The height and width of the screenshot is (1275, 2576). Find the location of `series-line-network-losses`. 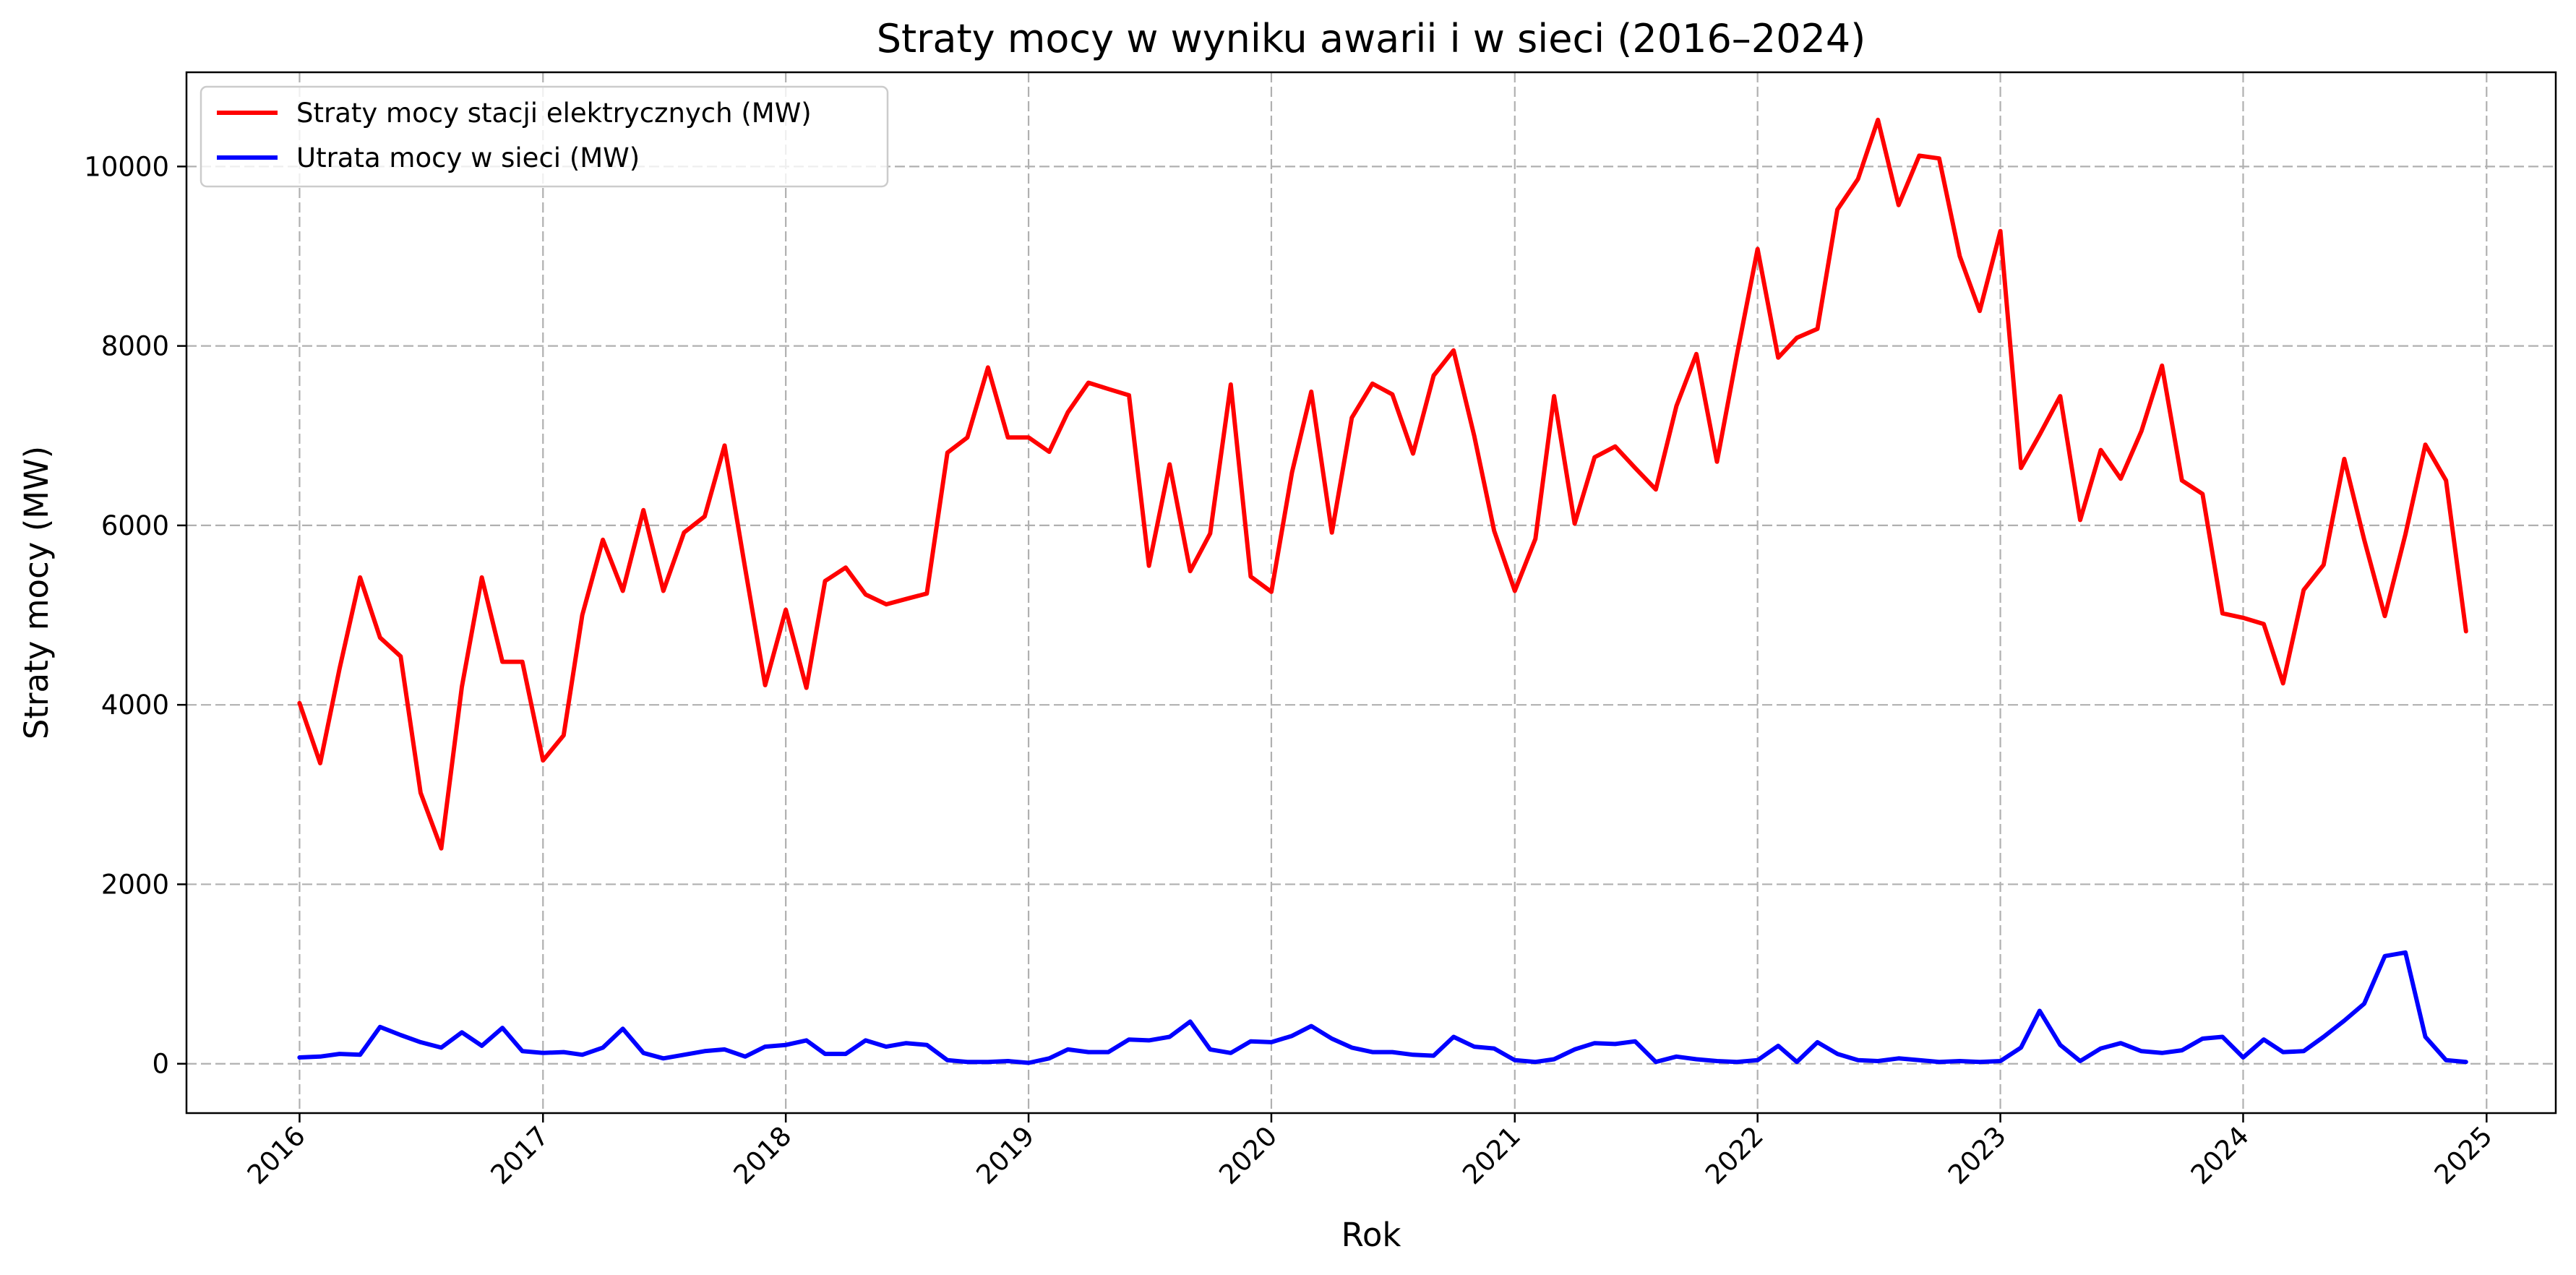

series-line-network-losses is located at coordinates (1383, 1007).